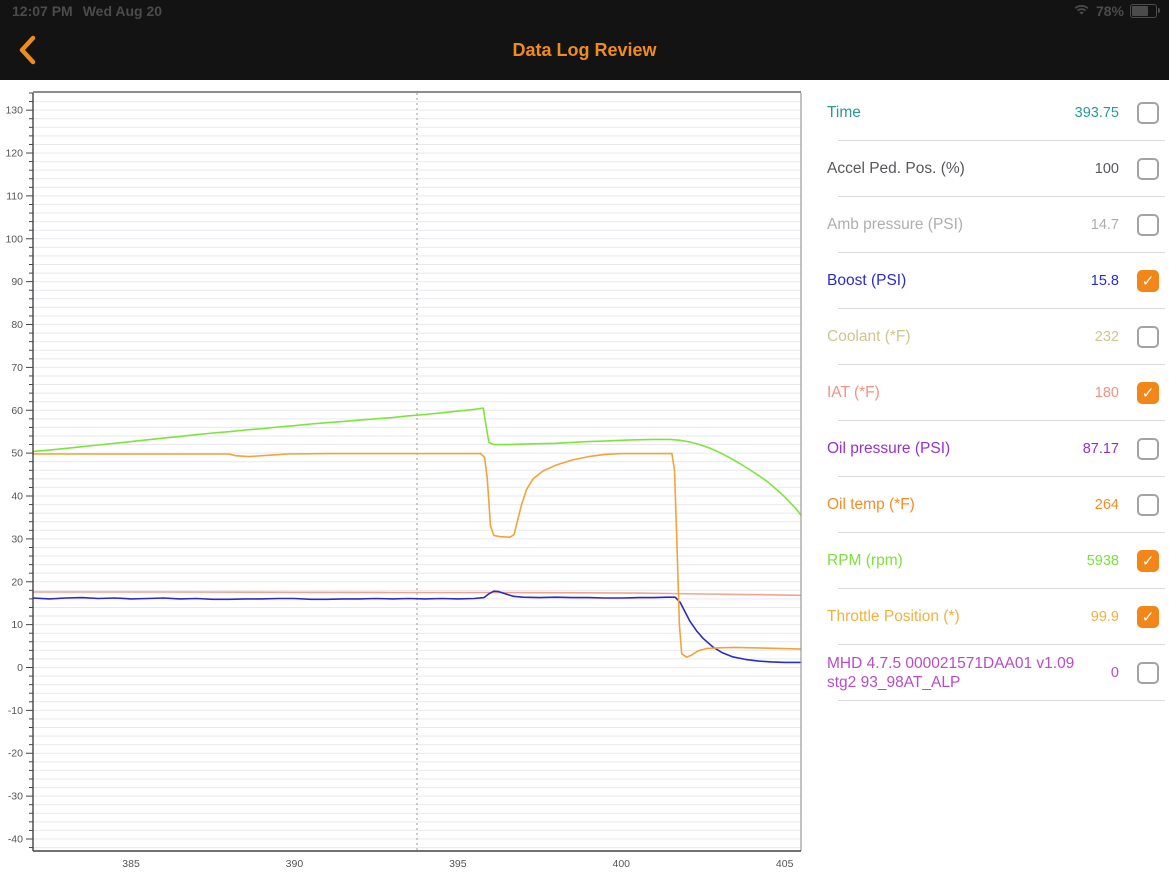 This screenshot has width=1169, height=877. What do you see at coordinates (15, 711) in the screenshot?
I see `y-axis-label: -10` at bounding box center [15, 711].